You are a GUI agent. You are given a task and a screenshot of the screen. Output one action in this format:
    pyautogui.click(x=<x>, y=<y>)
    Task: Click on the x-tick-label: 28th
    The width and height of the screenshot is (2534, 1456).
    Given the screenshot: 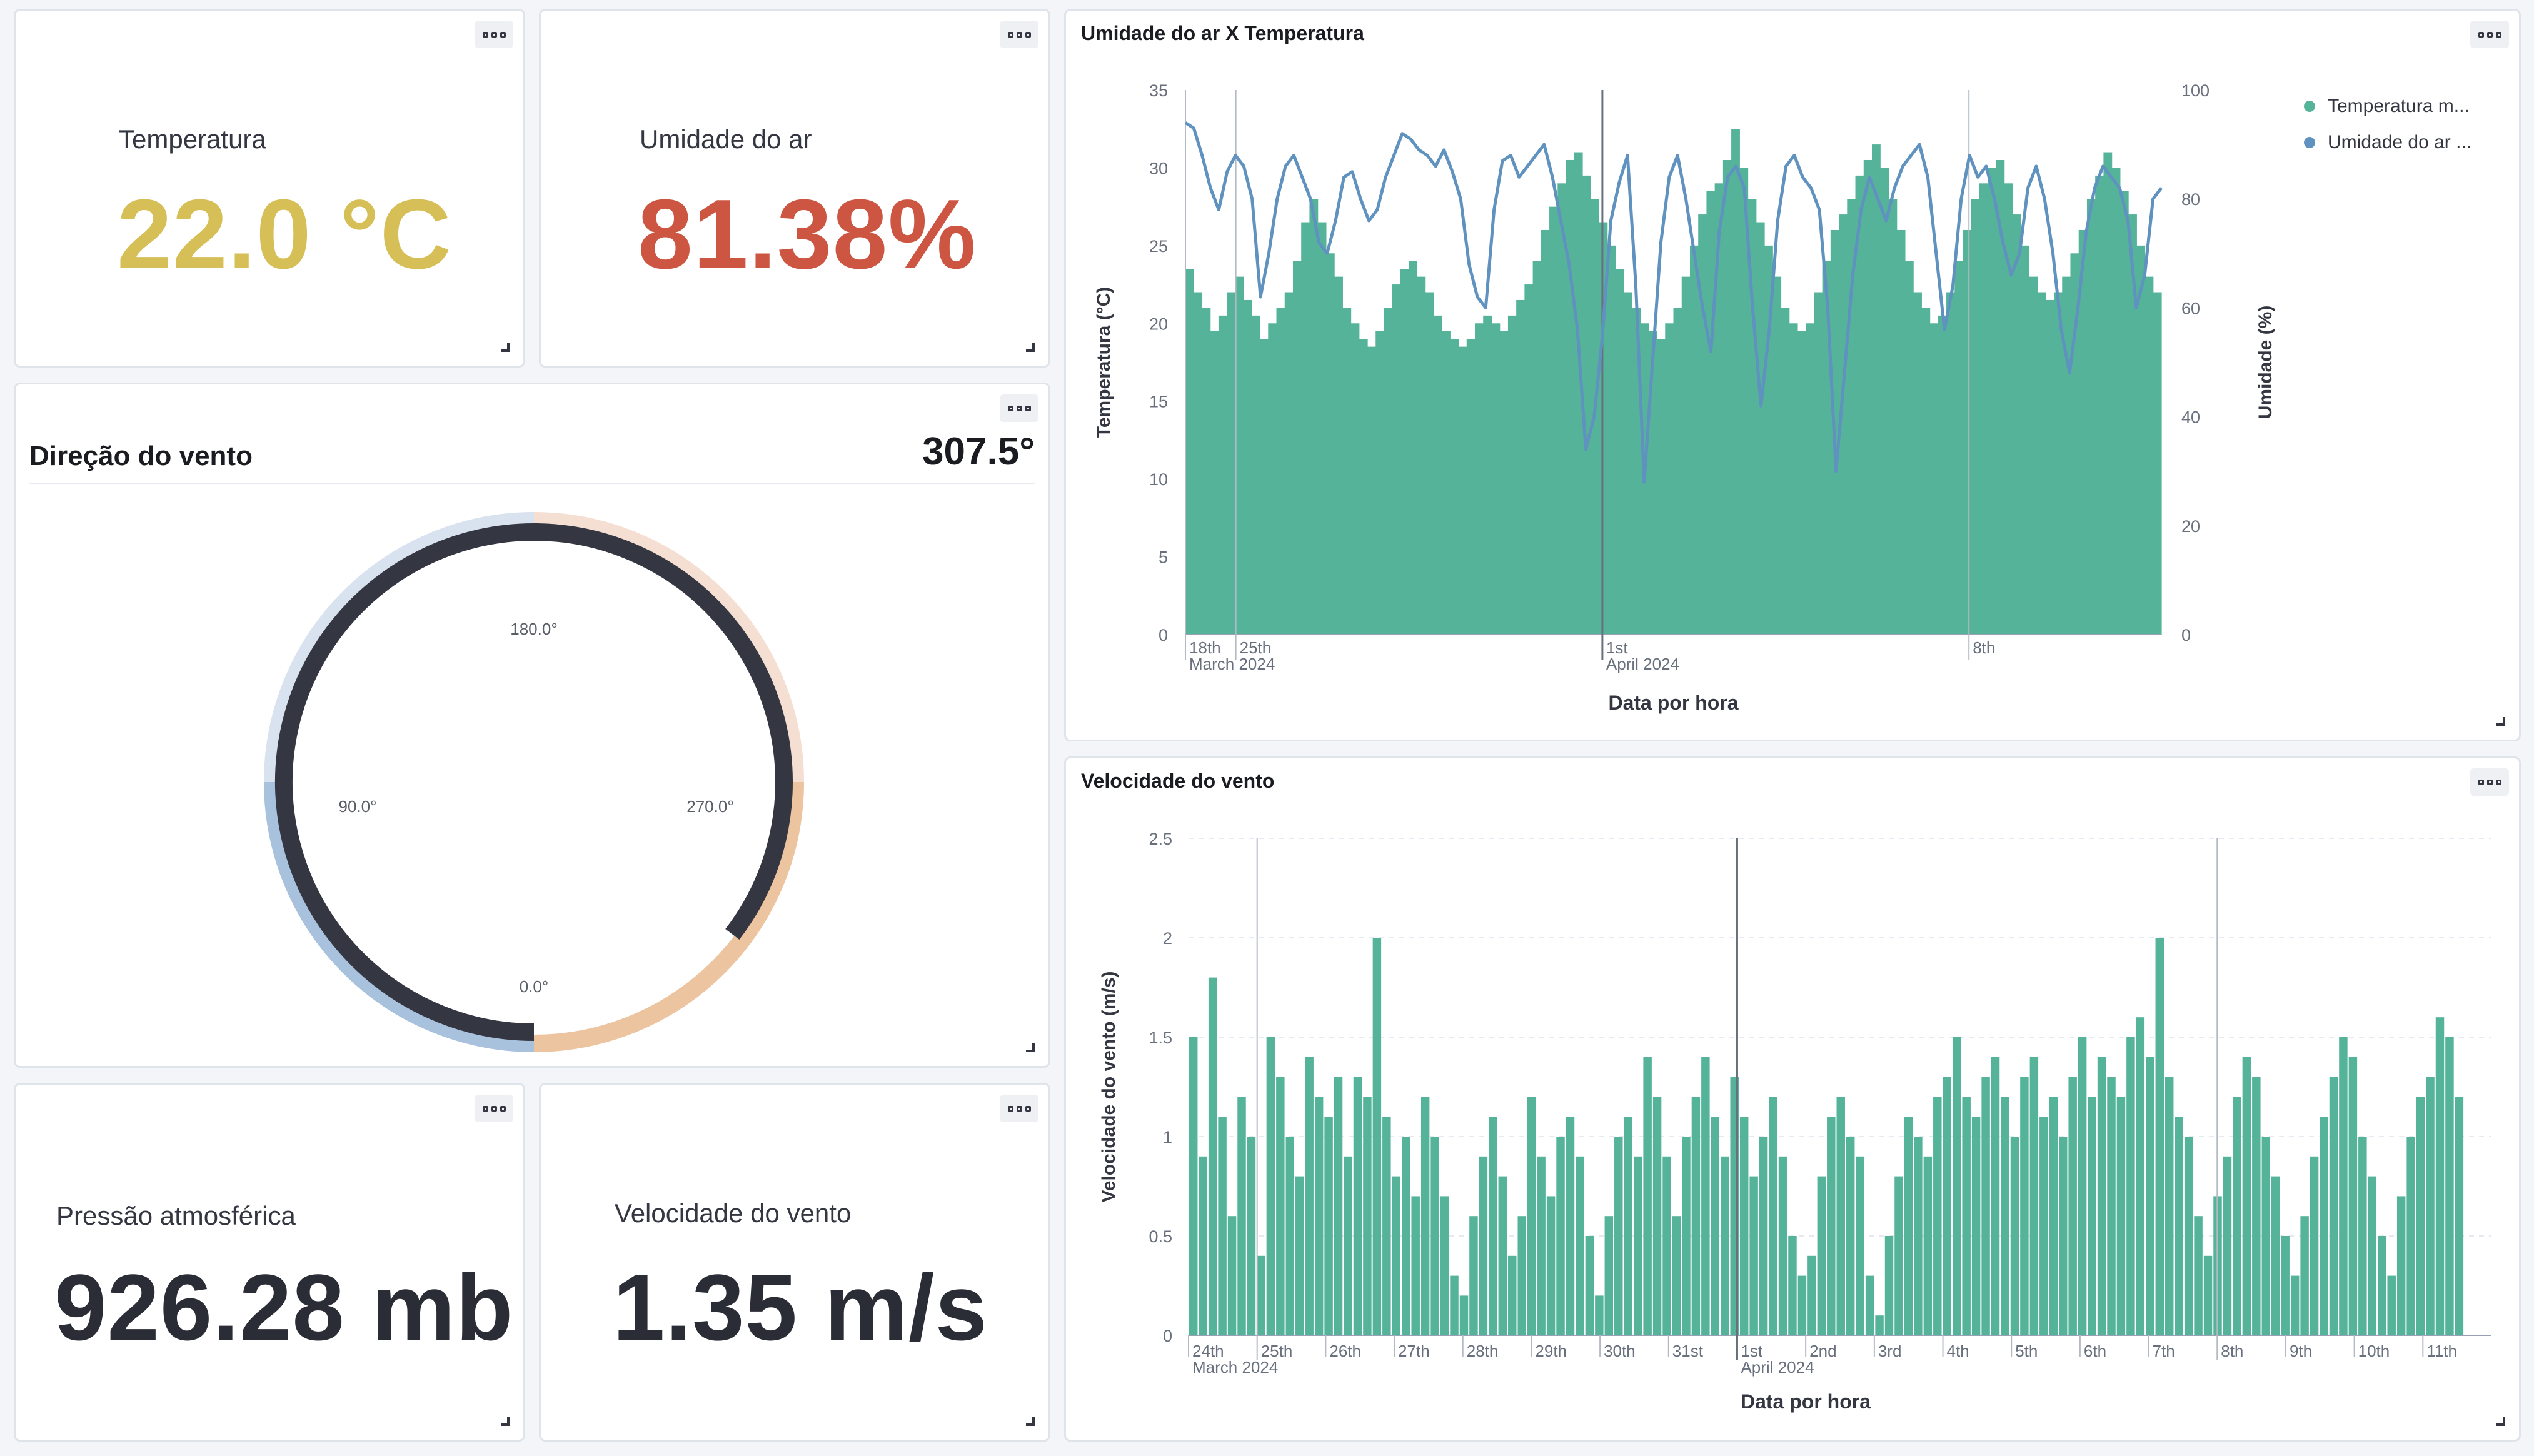 What is the action you would take?
    pyautogui.click(x=1483, y=1351)
    